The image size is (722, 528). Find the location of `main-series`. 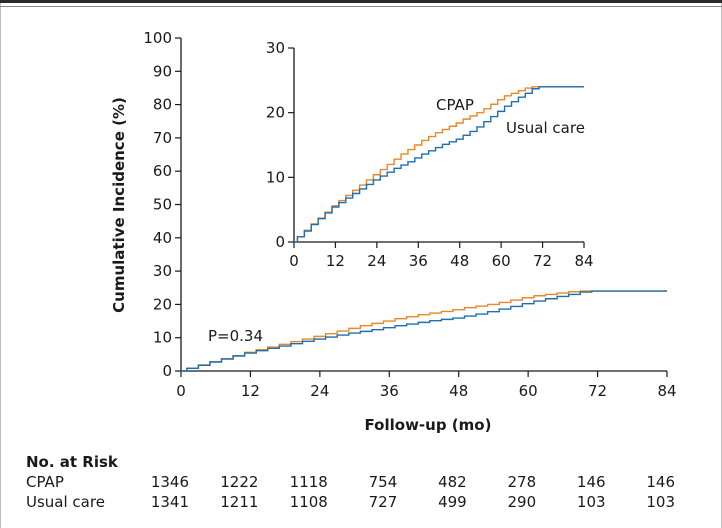

main-series is located at coordinates (424, 331).